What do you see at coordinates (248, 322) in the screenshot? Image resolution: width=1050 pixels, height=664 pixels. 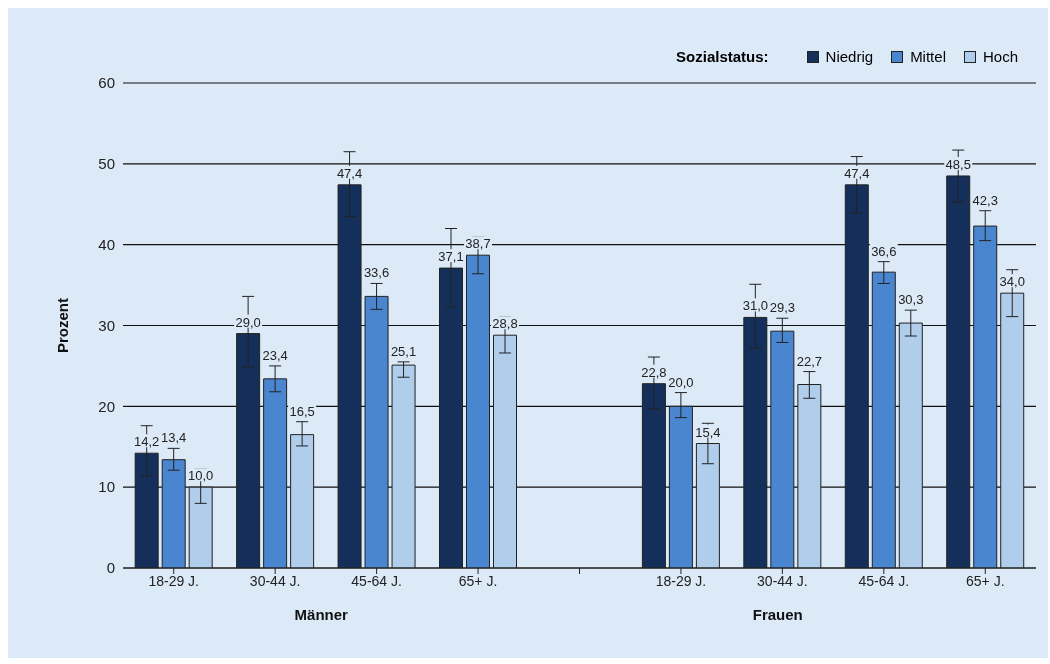 I see `data-label: 29,0` at bounding box center [248, 322].